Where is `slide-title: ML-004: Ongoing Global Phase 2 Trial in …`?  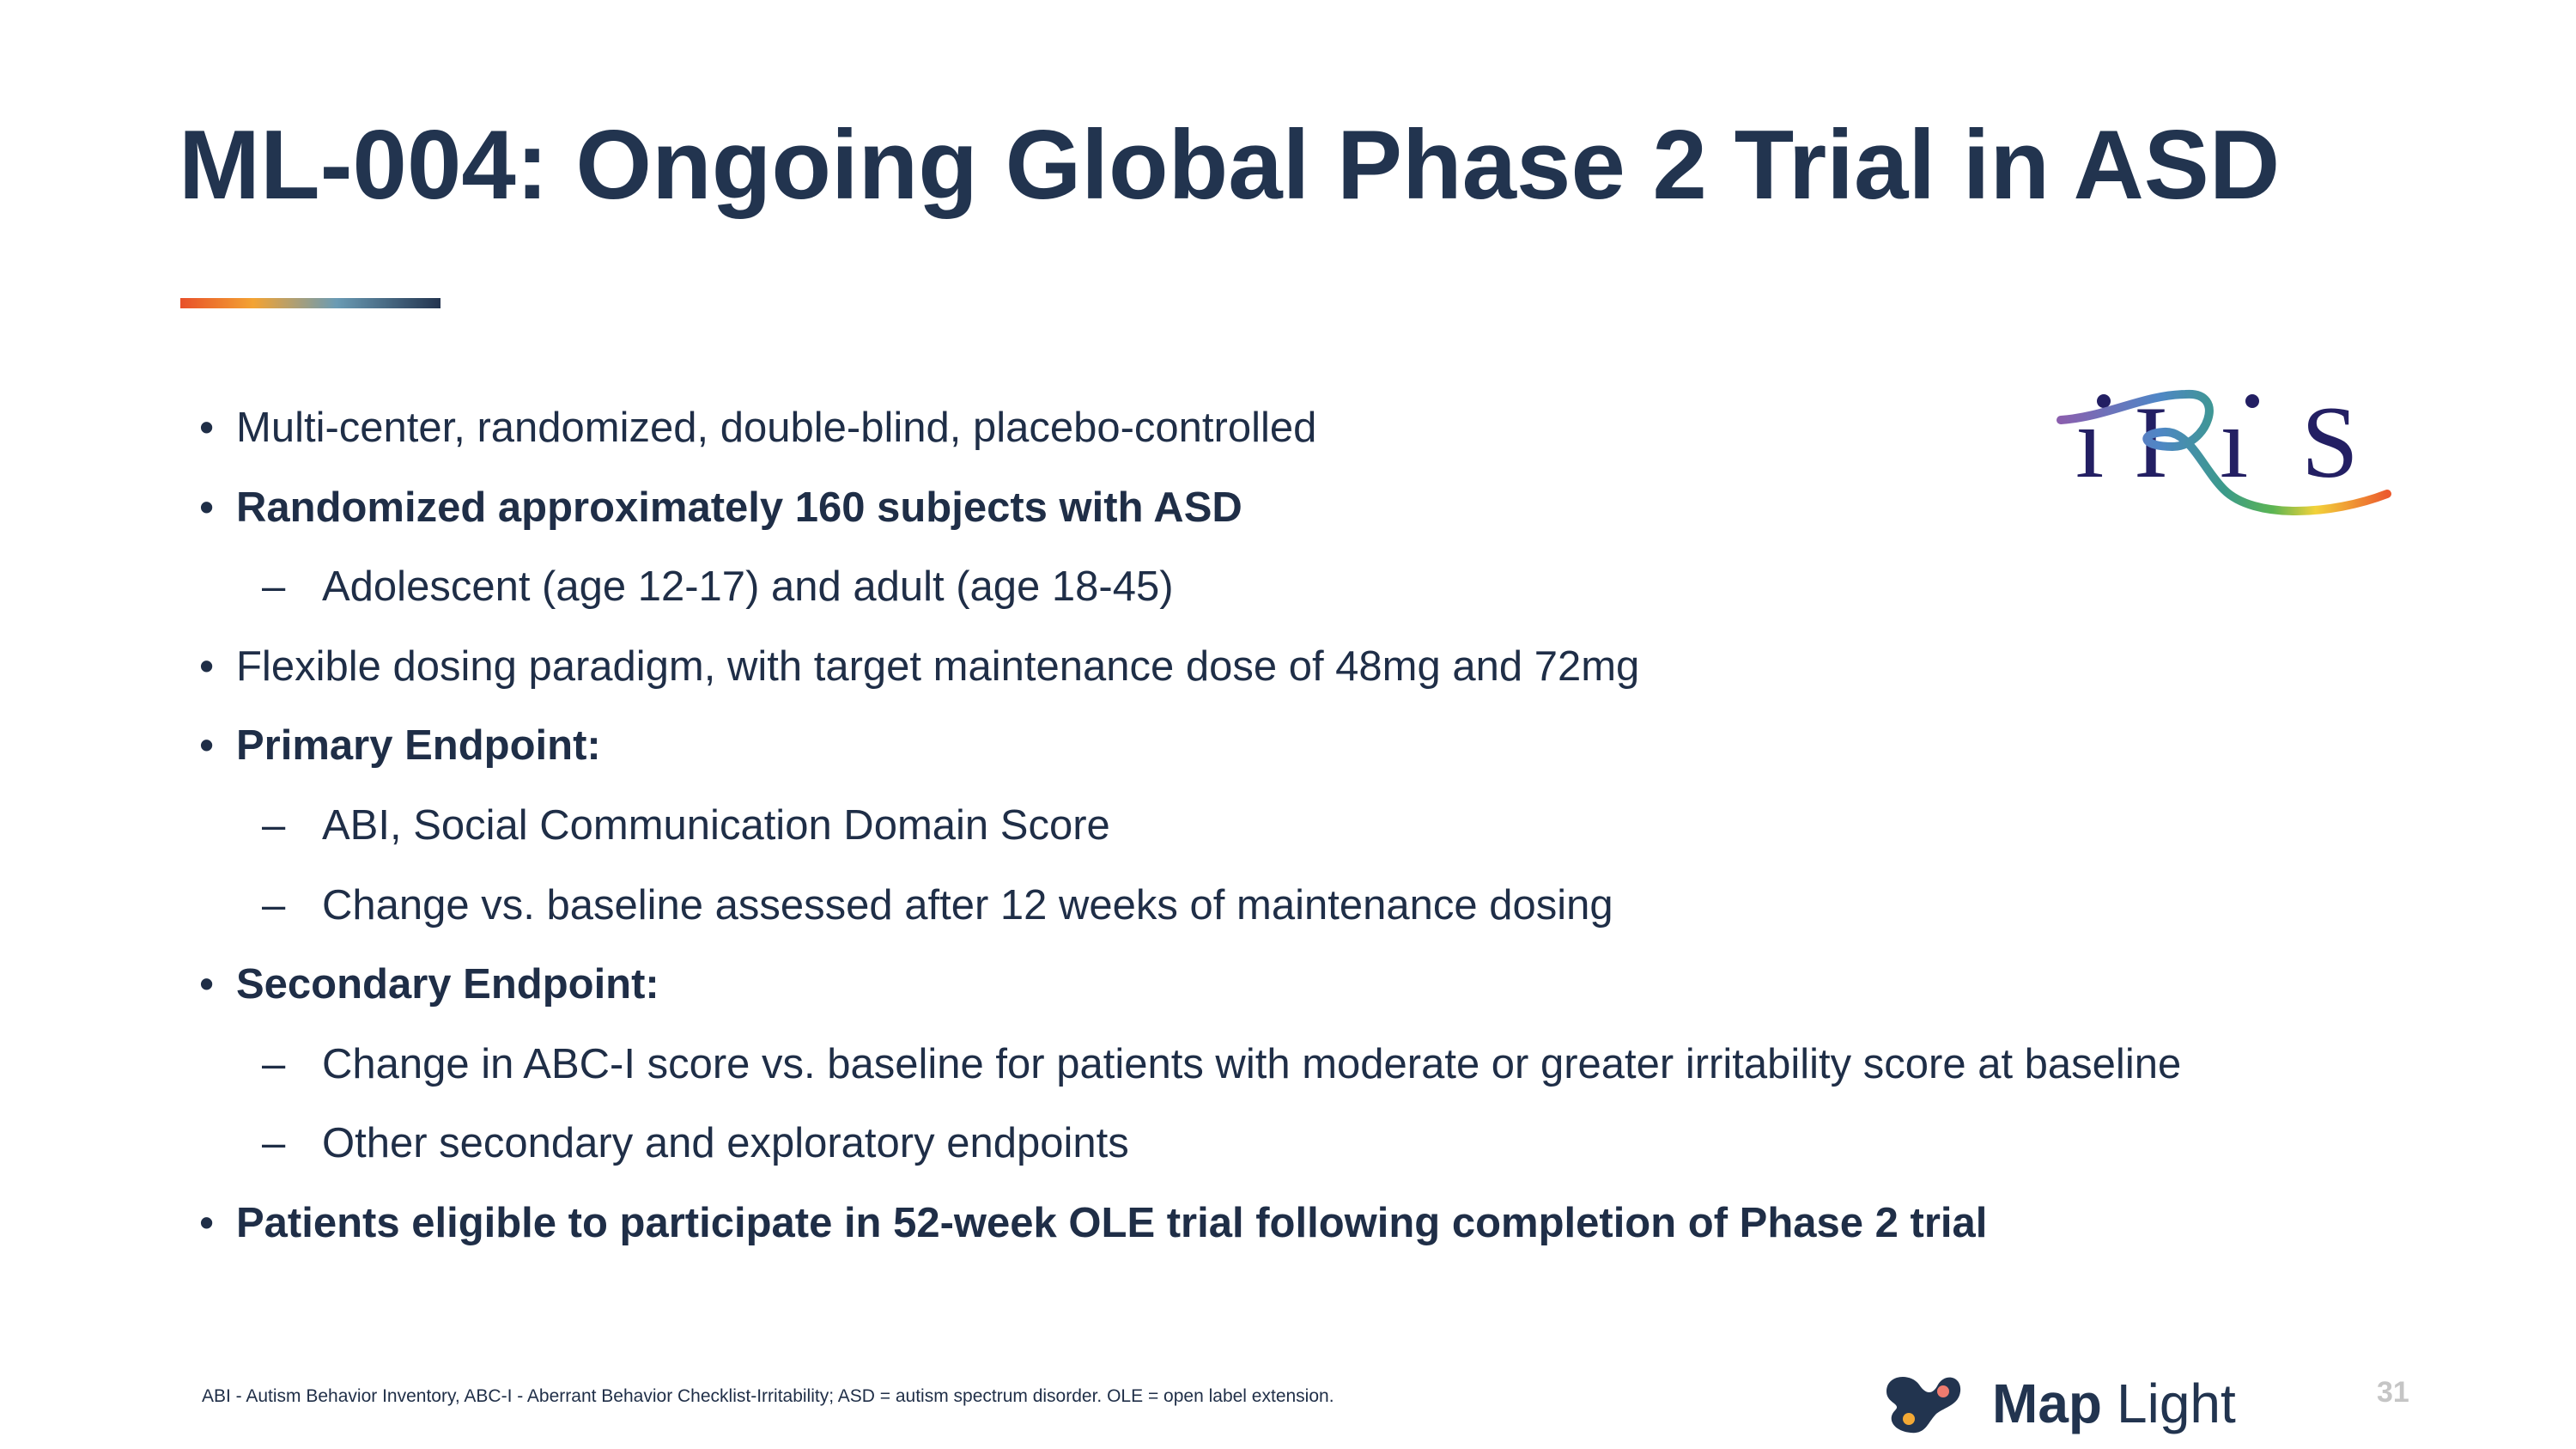 slide-title: ML-004: Ongoing Global Phase 2 Trial in … is located at coordinates (1230, 165).